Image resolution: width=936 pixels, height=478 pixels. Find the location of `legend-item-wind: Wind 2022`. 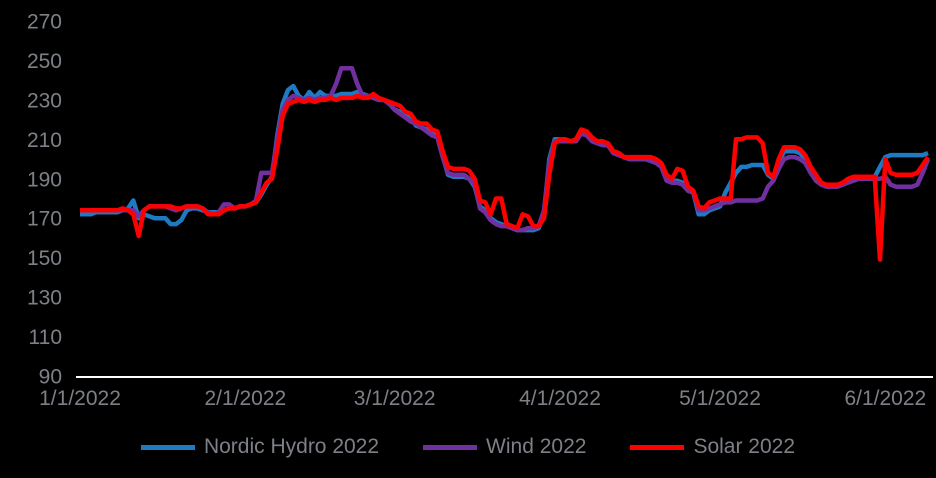

legend-item-wind: Wind 2022 is located at coordinates (504, 447).